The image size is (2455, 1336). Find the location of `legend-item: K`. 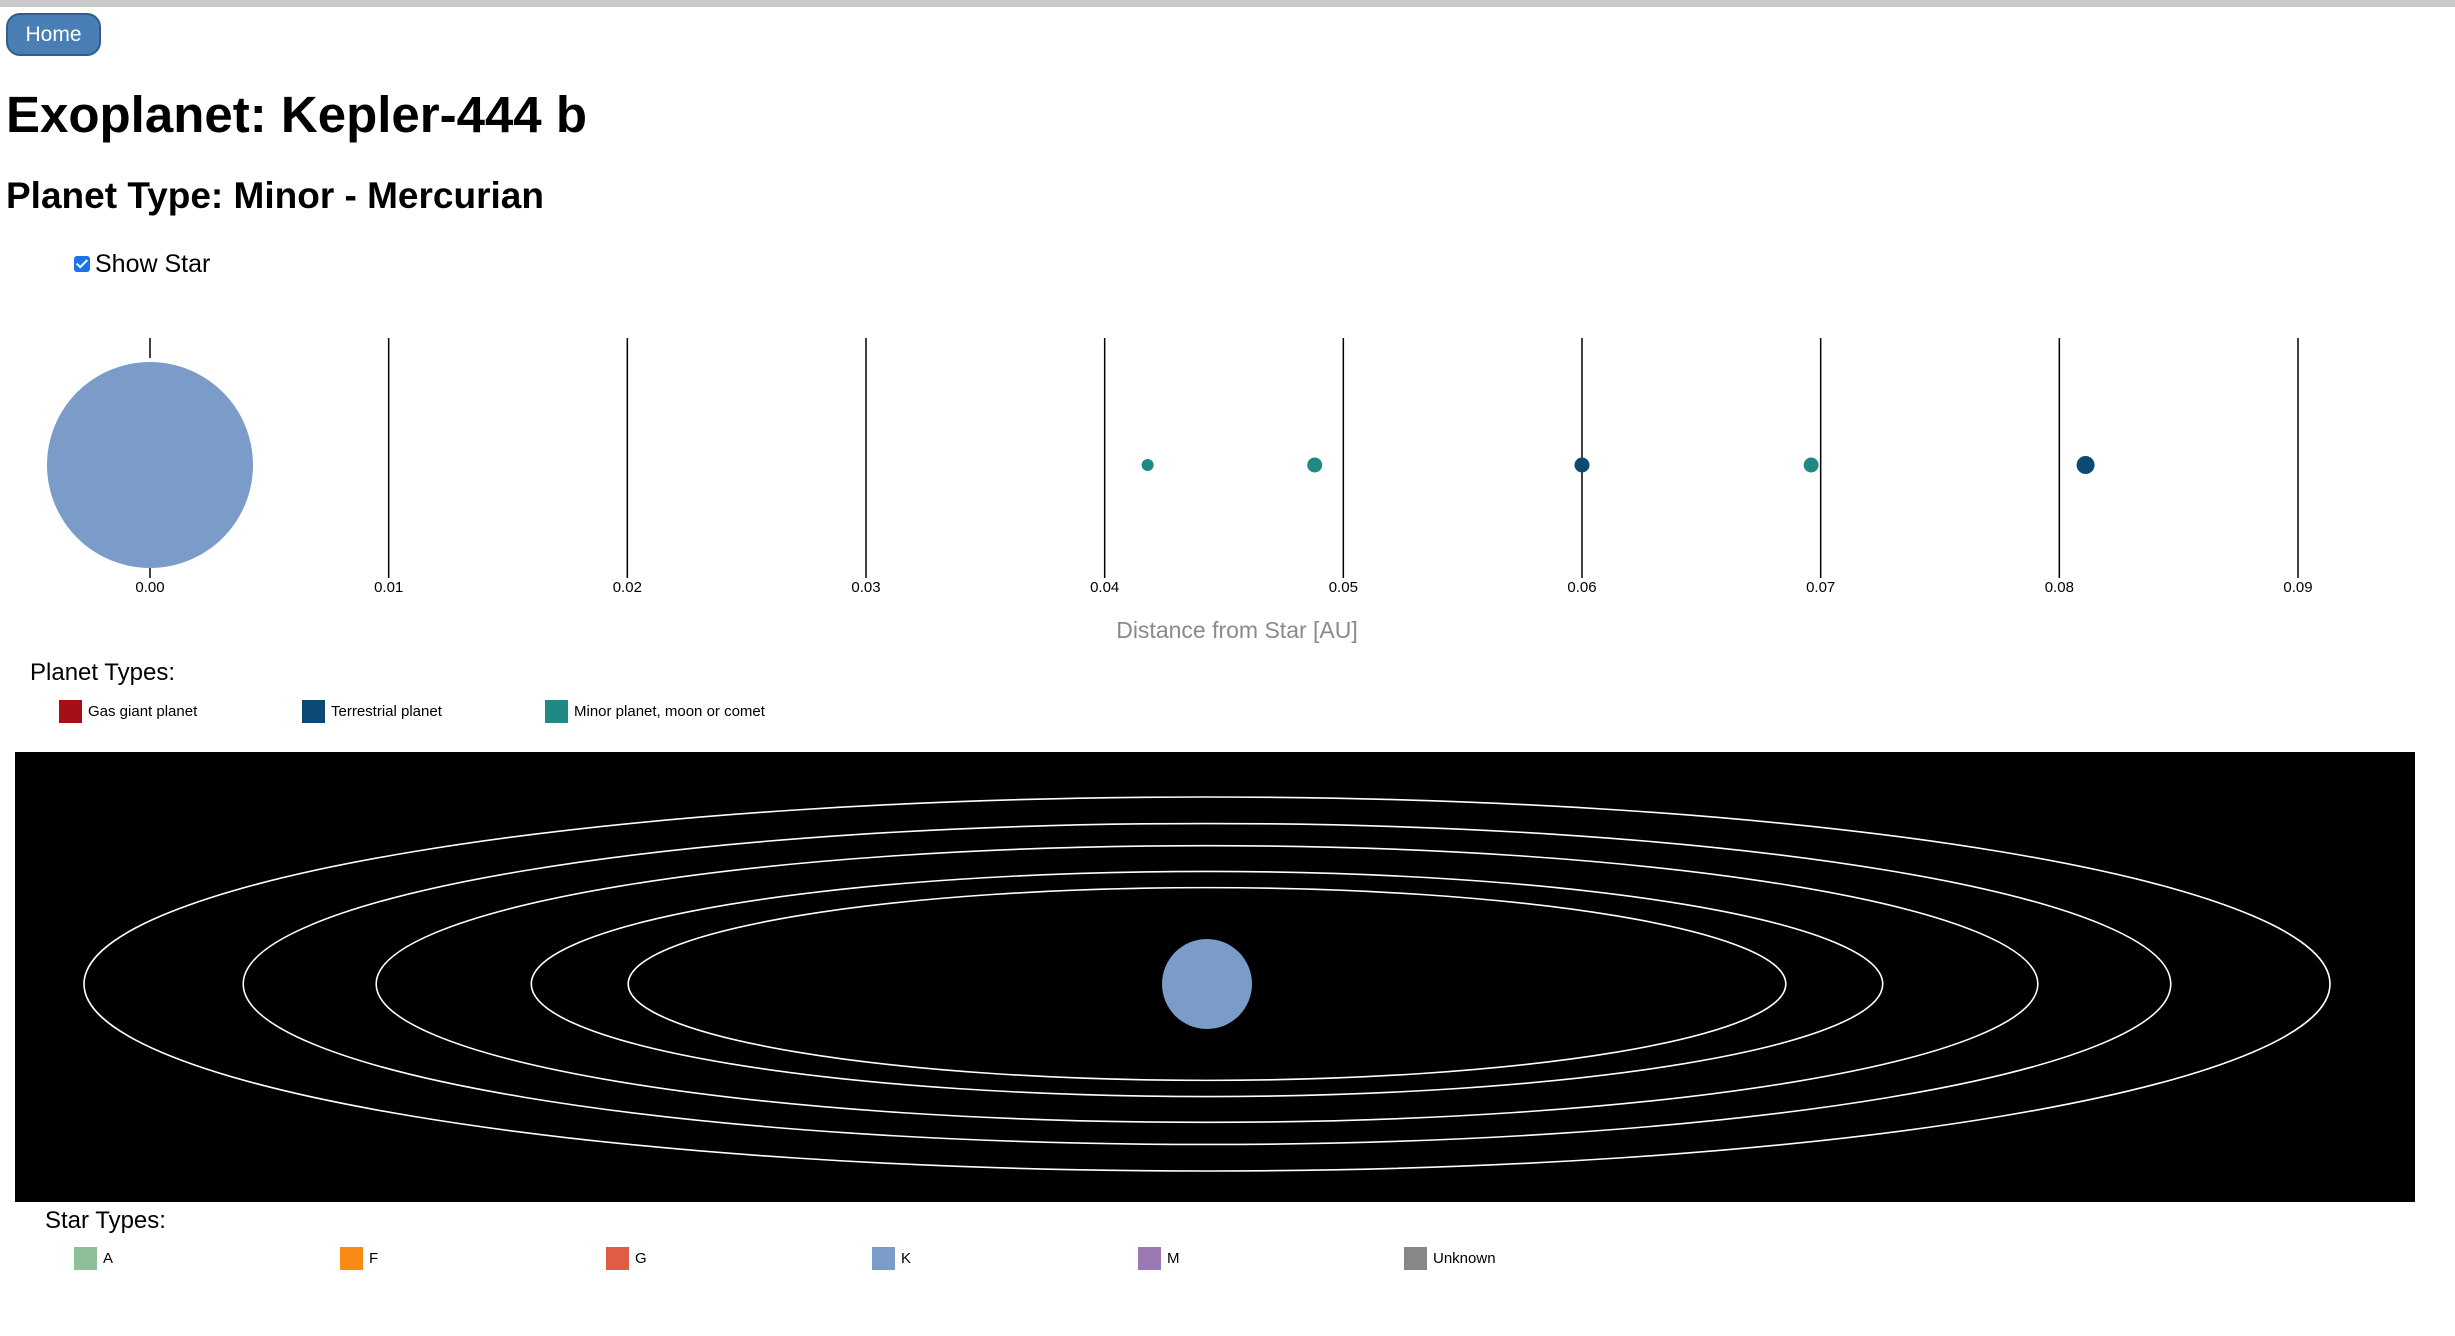

legend-item: K is located at coordinates (891, 1258).